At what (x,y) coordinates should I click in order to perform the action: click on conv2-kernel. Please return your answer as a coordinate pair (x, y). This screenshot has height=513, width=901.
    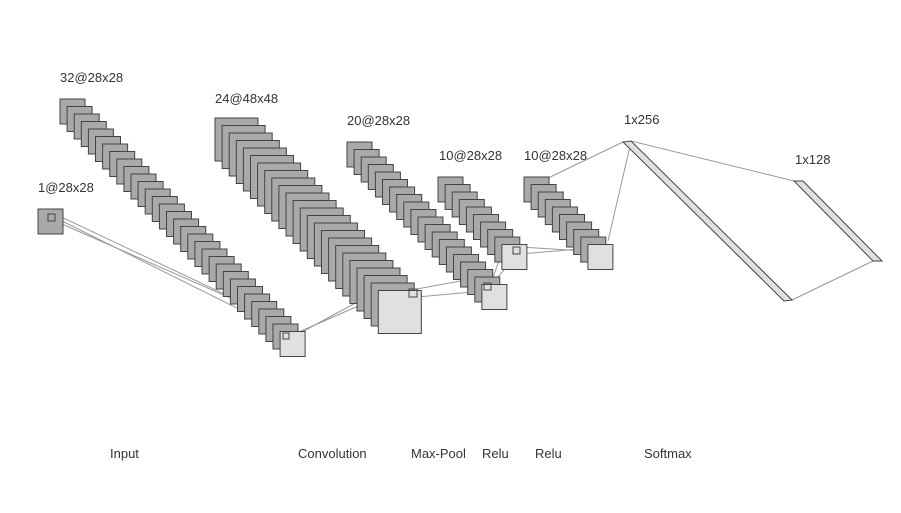
    Looking at the image, I should click on (413, 293).